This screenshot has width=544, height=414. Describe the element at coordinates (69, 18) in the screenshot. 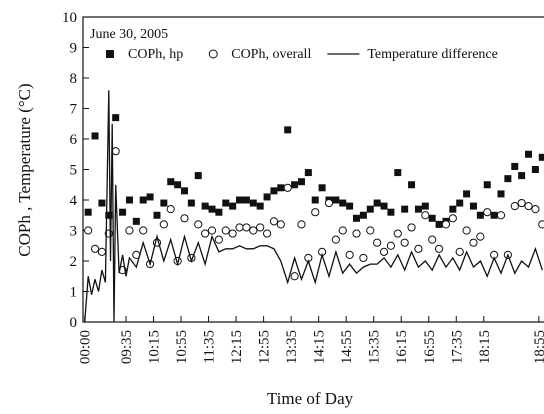

I see `y-tick-label: 10` at that location.